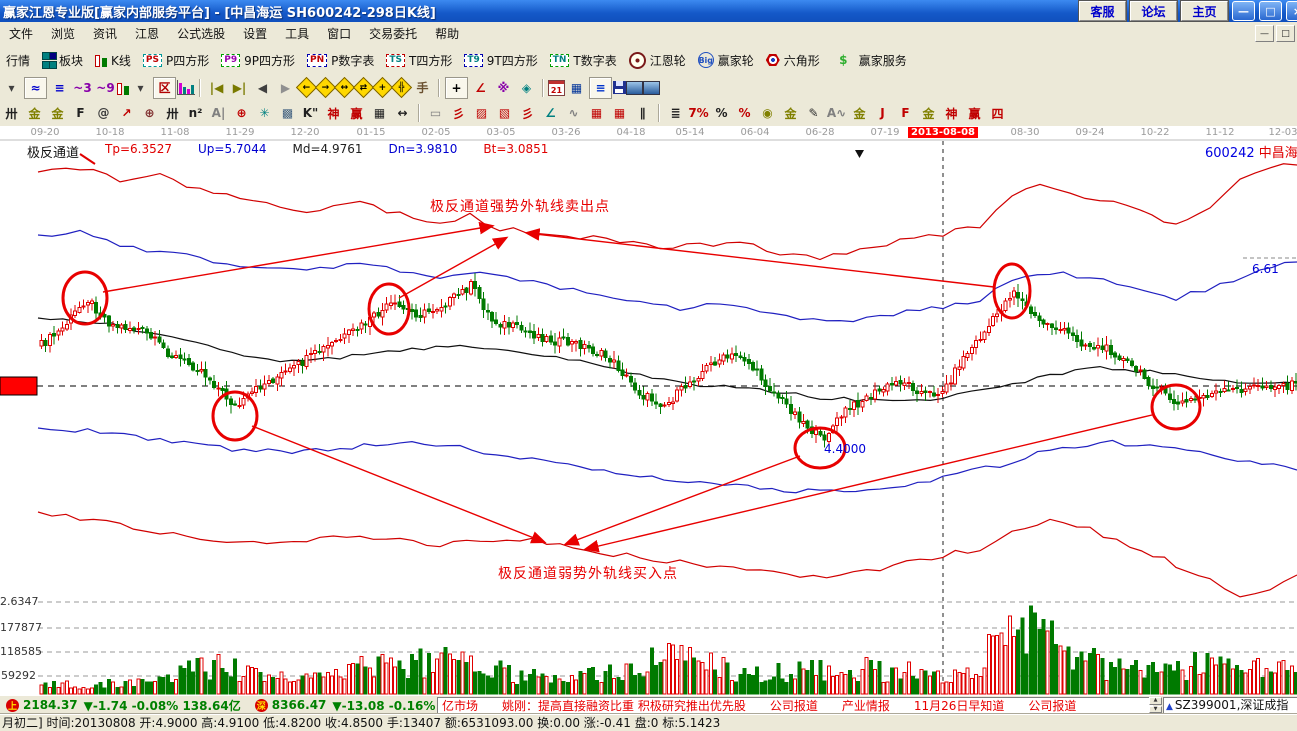 This screenshot has width=1297, height=731. I want to click on gann-magic-icon: ※, so click(503, 87).